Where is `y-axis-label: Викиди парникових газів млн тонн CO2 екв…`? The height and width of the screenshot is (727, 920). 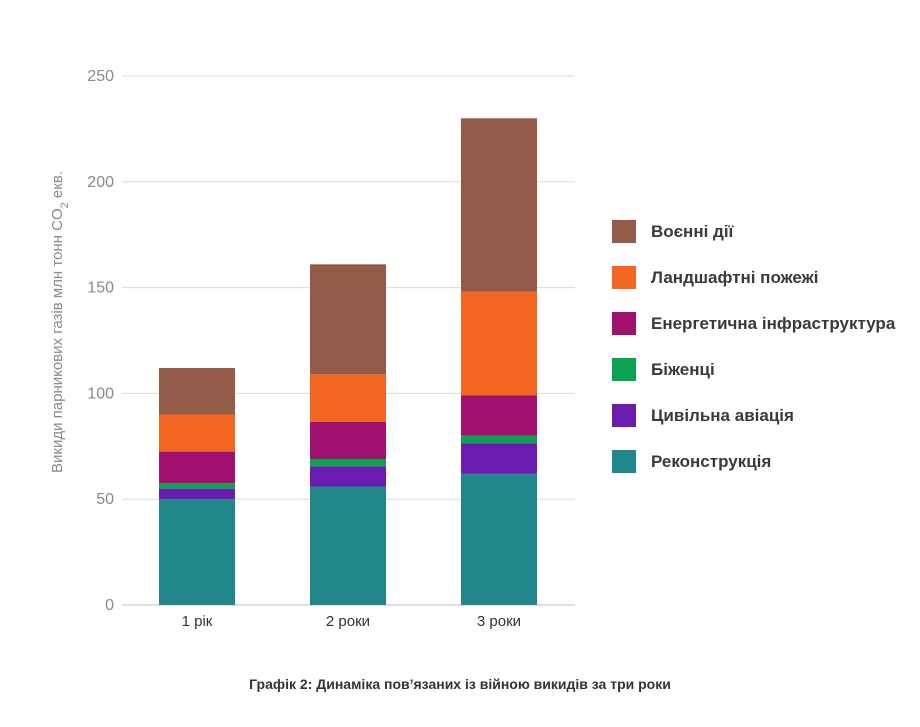
y-axis-label: Викиди парникових газів млн тонн CO2 екв… is located at coordinates (60, 322).